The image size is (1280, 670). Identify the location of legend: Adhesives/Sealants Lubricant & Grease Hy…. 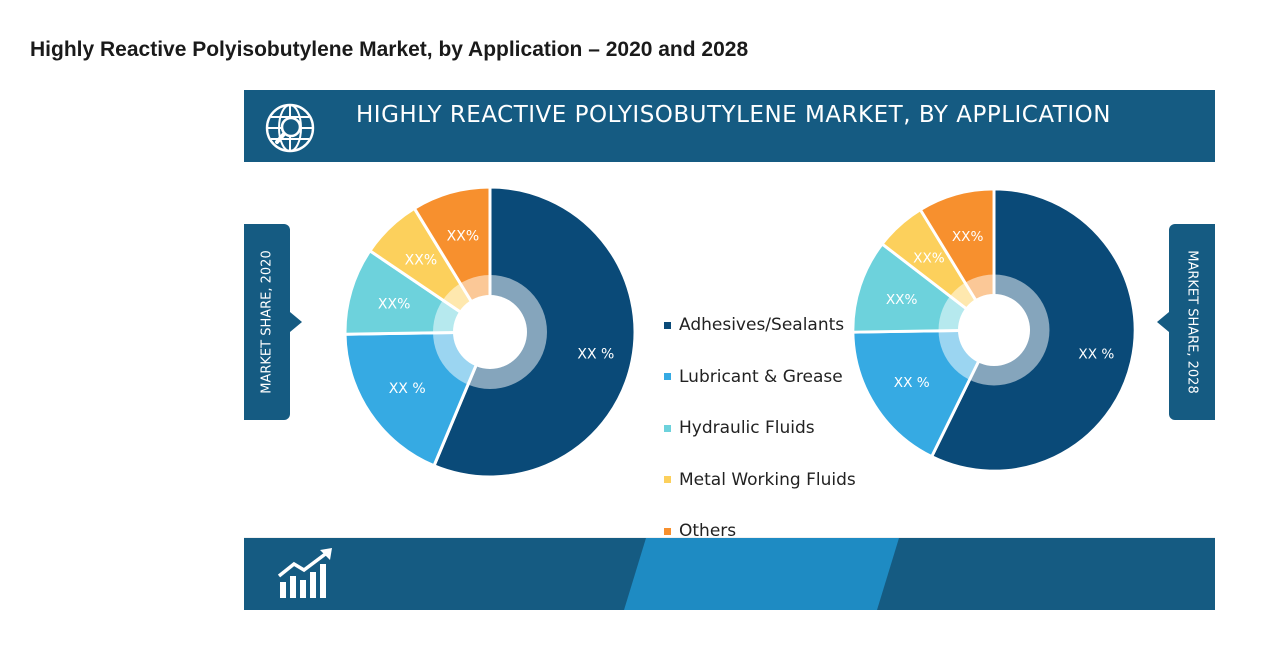
(760, 441).